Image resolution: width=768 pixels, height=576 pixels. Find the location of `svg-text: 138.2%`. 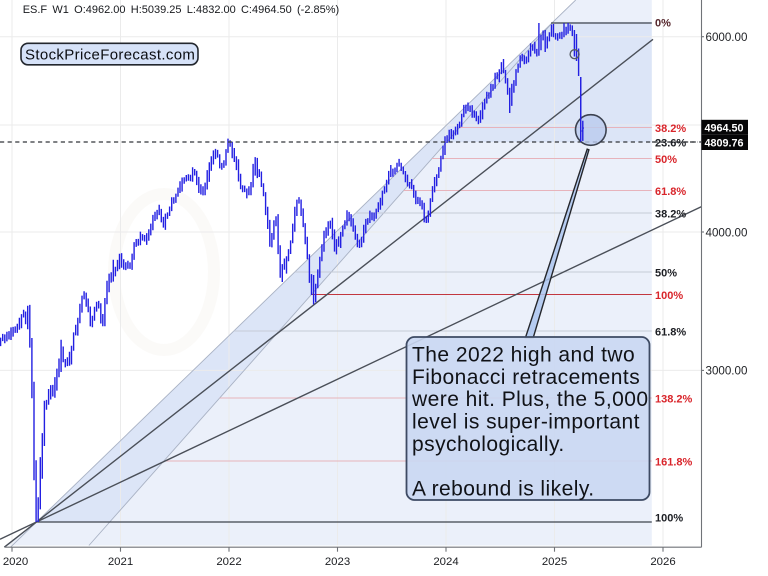

svg-text: 138.2% is located at coordinates (674, 400).